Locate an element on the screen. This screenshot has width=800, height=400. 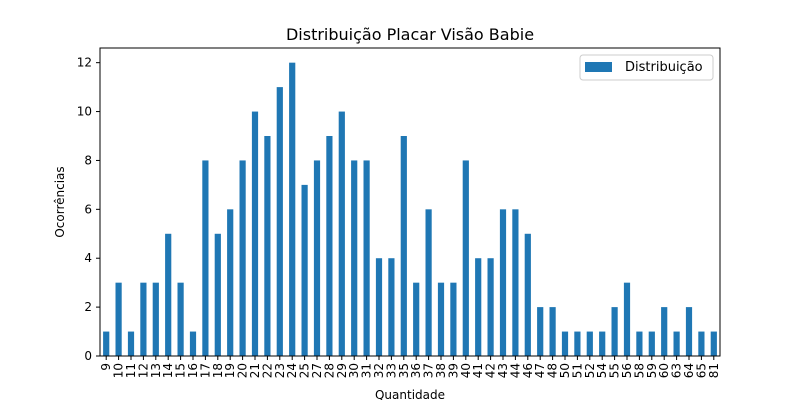
x-tick-label: 59 is located at coordinates (652, 370).